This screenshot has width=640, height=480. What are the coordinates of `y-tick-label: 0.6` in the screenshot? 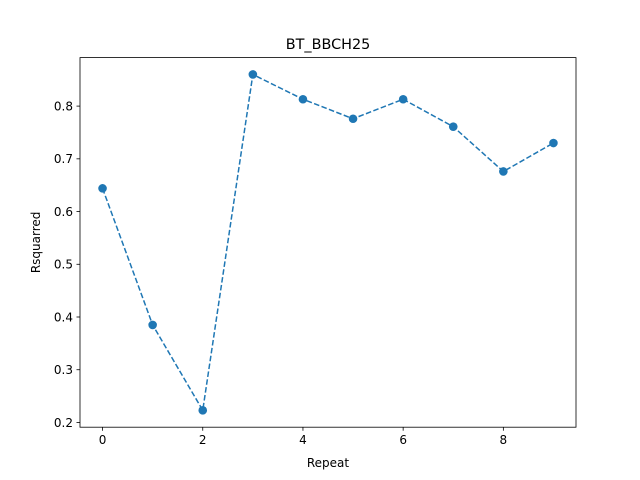 It's located at (63, 212).